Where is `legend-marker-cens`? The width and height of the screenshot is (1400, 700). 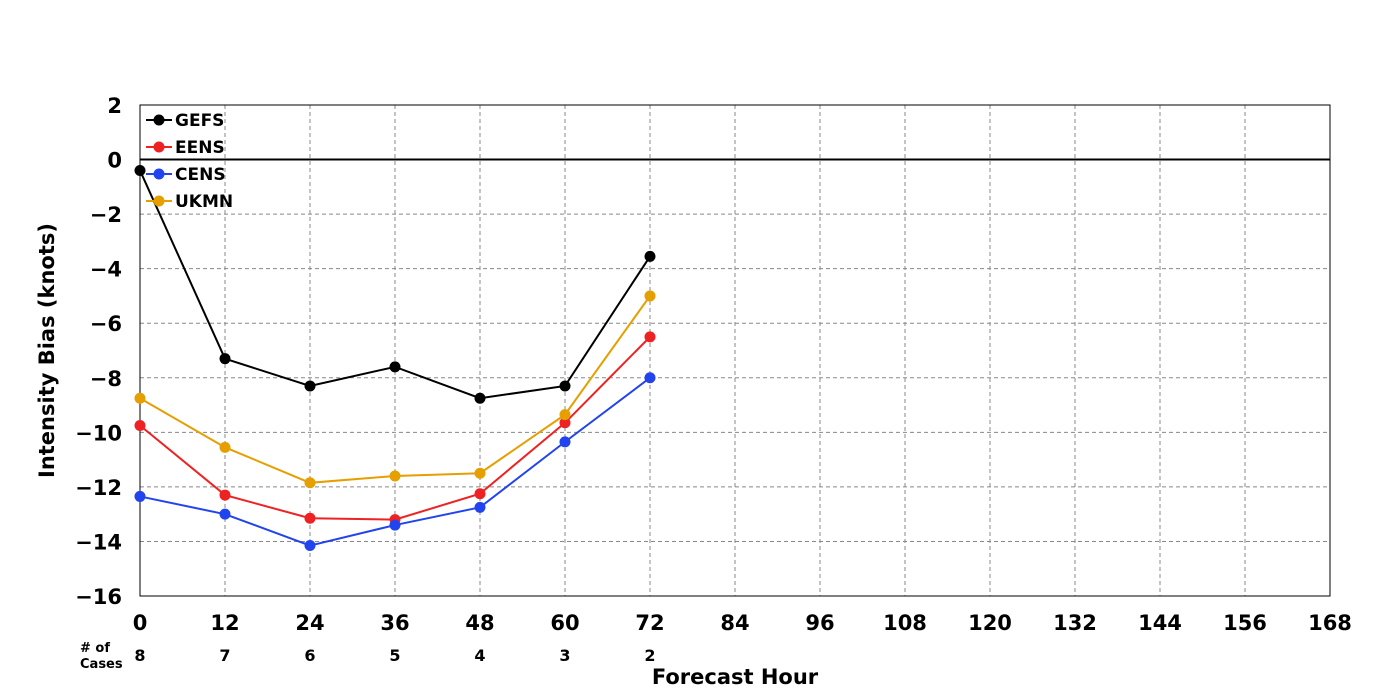 legend-marker-cens is located at coordinates (159, 174).